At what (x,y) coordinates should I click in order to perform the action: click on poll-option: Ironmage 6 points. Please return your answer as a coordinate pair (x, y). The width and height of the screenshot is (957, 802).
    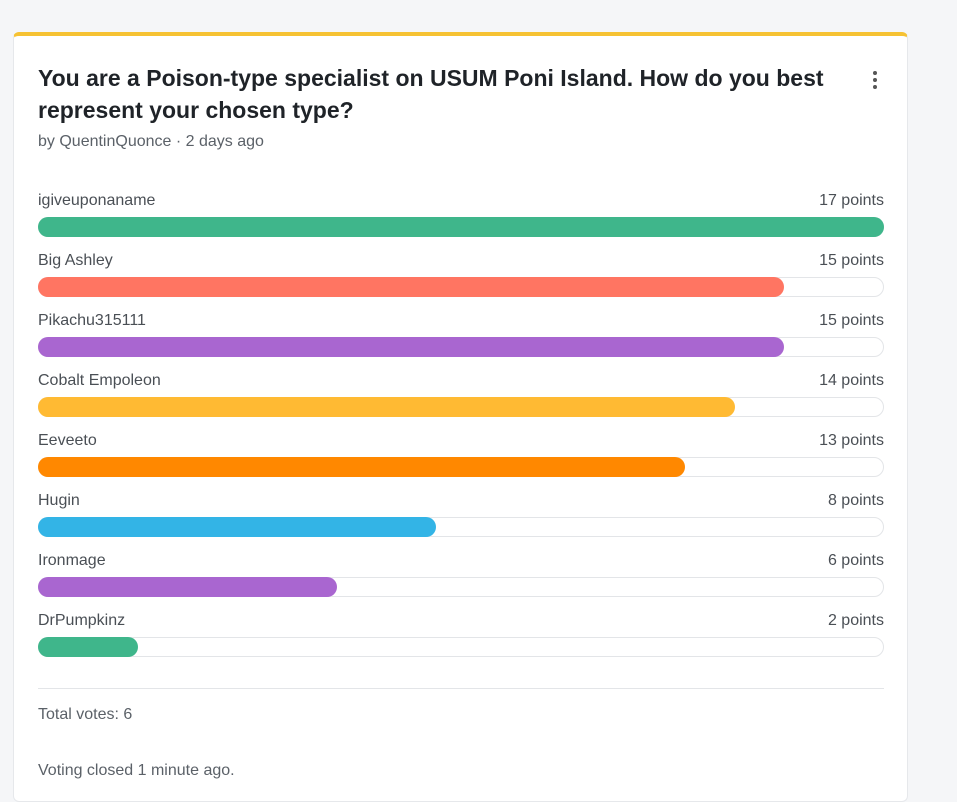
    Looking at the image, I should click on (461, 579).